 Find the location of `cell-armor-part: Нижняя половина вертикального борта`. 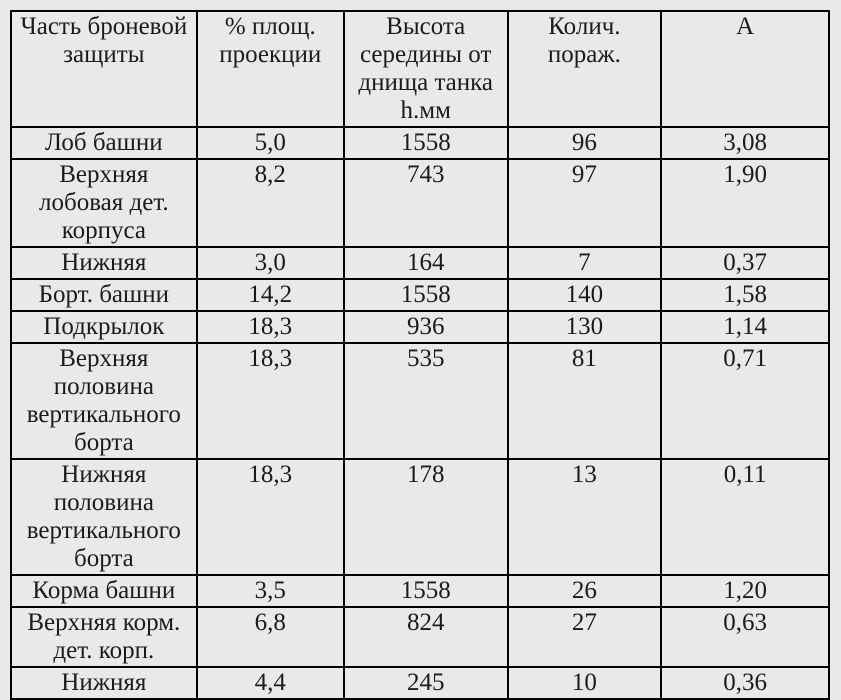

cell-armor-part: Нижняя половина вертикального борта is located at coordinates (104, 517).